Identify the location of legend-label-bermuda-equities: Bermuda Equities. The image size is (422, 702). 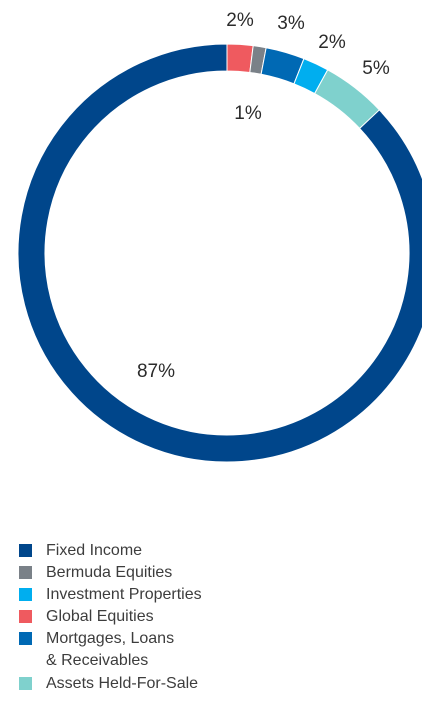
(109, 572).